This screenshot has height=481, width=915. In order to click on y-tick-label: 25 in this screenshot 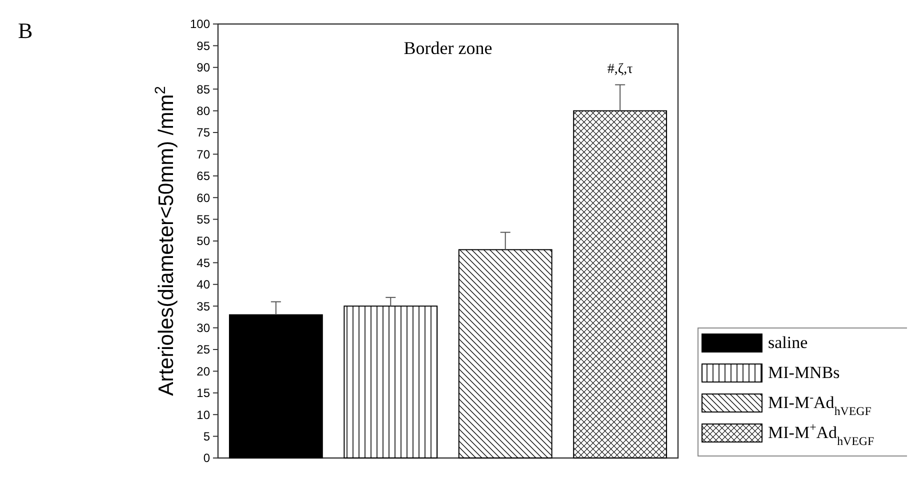, I will do `click(203, 349)`.